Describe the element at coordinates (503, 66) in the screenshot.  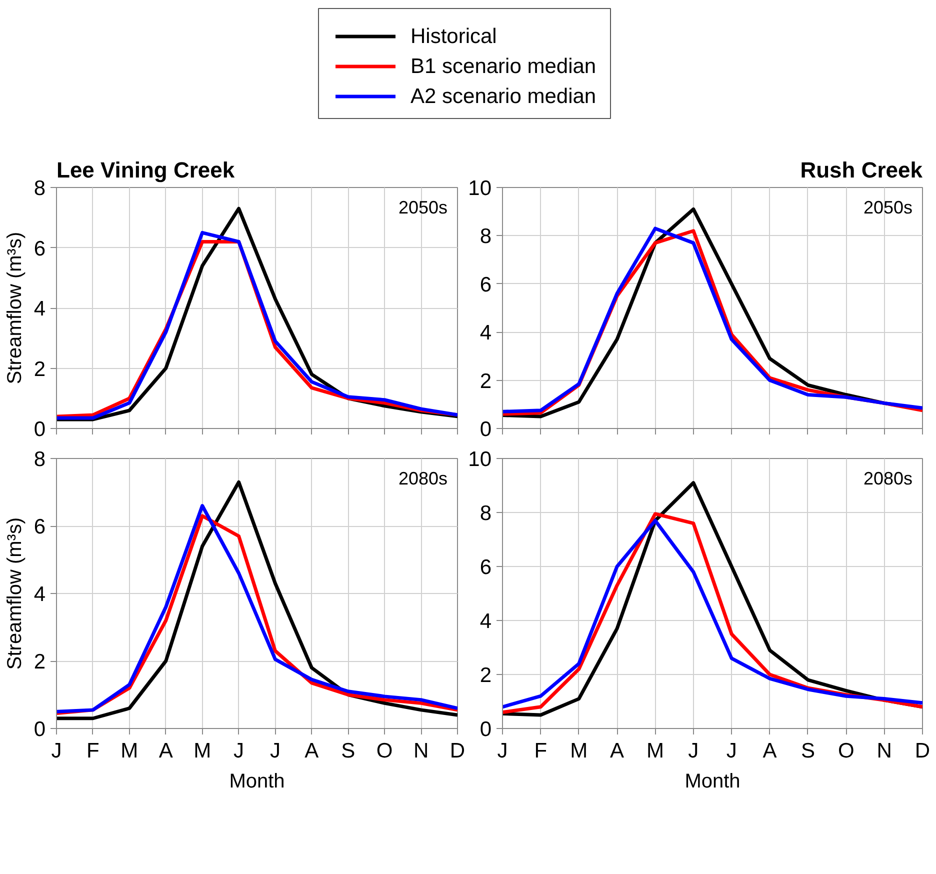
I see `legend-label: B1 scenario median` at that location.